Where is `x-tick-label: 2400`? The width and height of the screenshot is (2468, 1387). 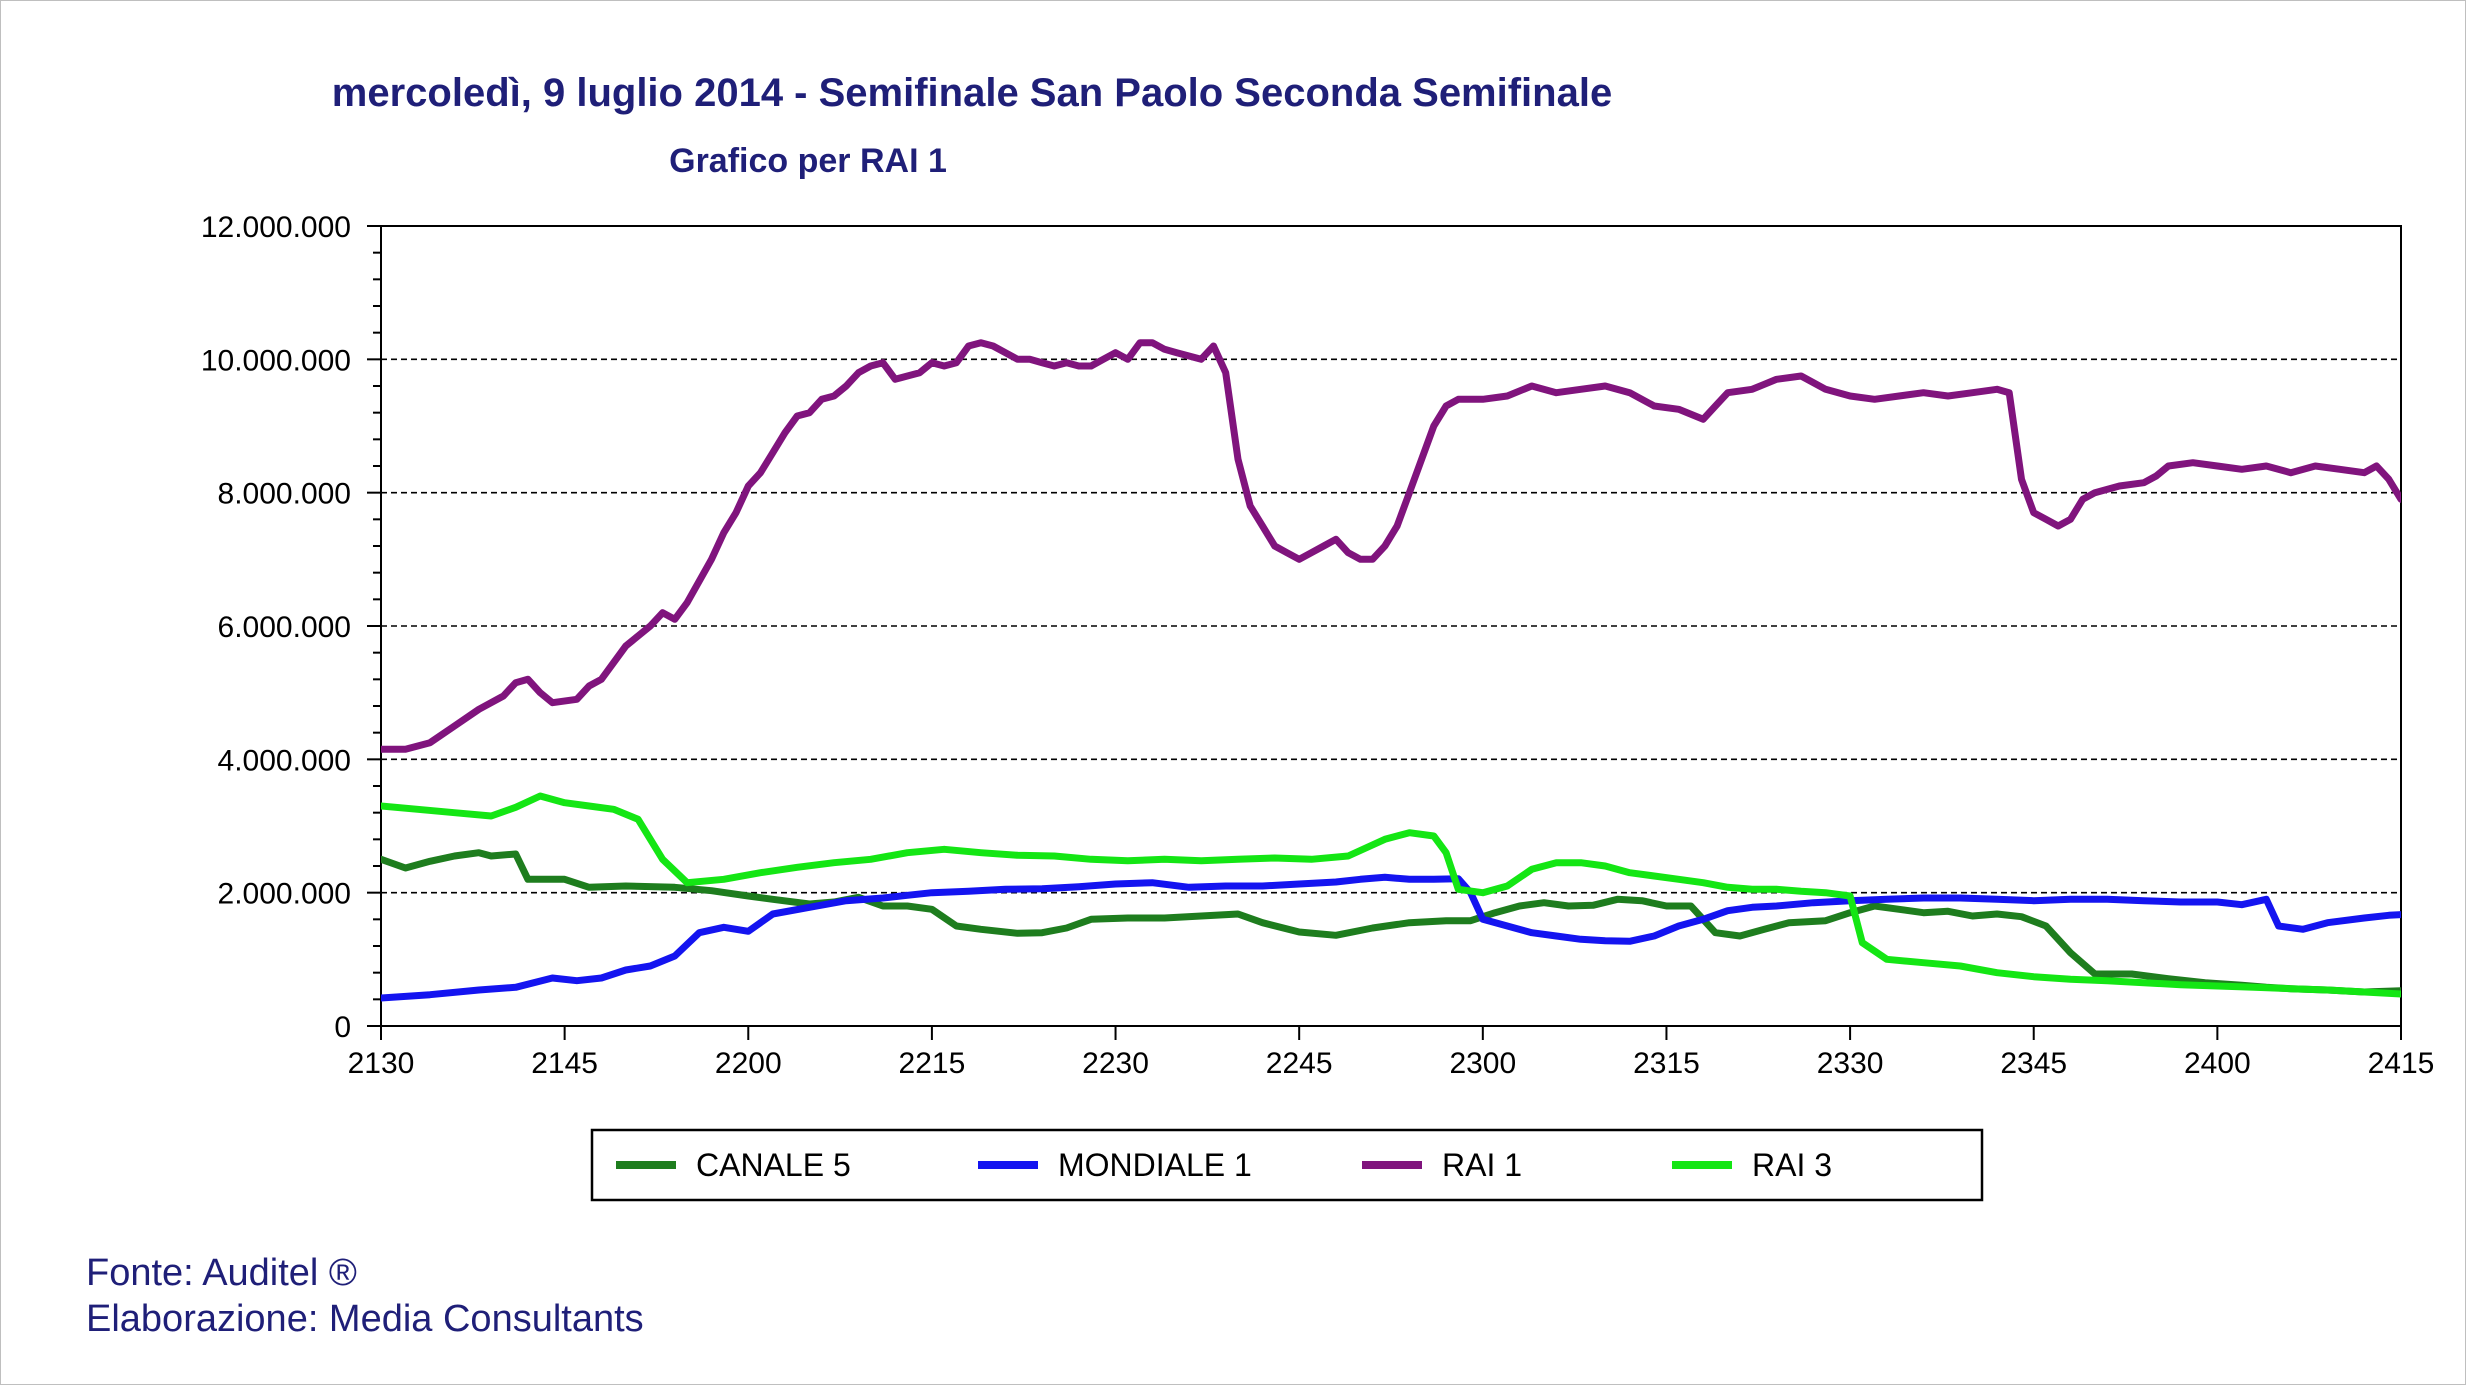
x-tick-label: 2400 is located at coordinates (2217, 1063).